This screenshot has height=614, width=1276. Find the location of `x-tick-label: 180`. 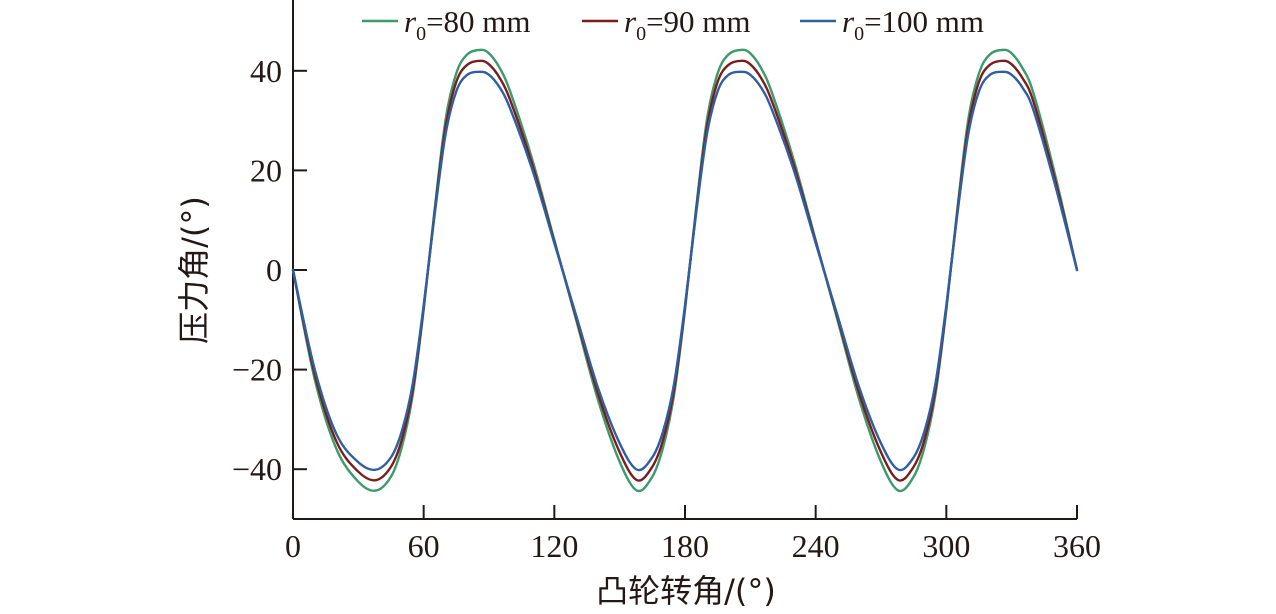

x-tick-label: 180 is located at coordinates (685, 546).